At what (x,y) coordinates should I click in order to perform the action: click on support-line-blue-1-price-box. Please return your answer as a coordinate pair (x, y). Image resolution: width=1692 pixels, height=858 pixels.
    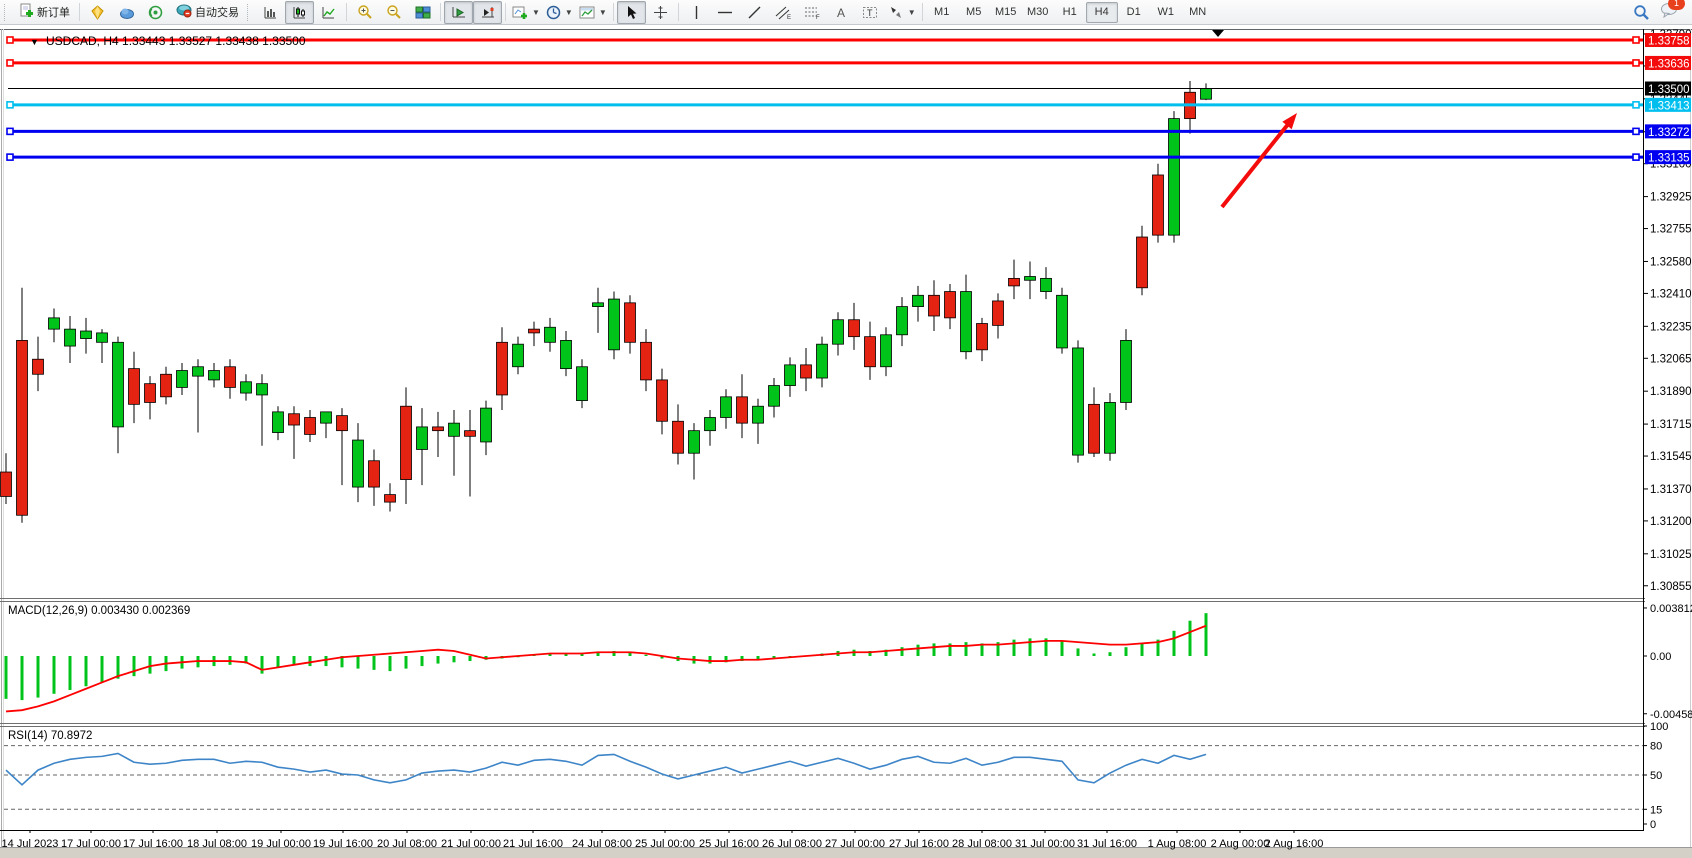
    Looking at the image, I should click on (1668, 131).